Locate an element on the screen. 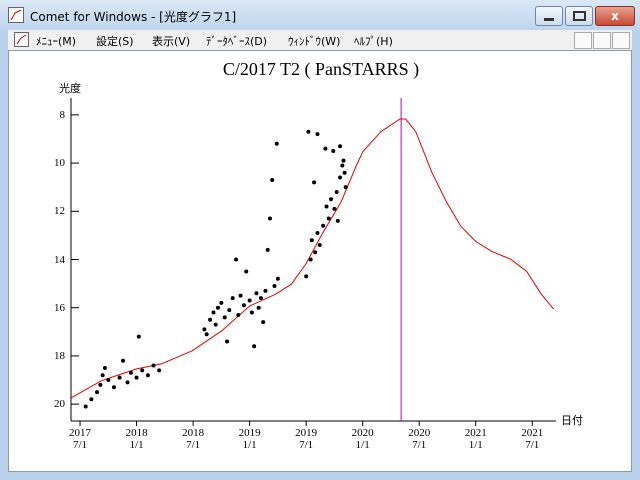 This screenshot has height=480, width=640. x-tick-label: 2021 7/1 is located at coordinates (532, 439).